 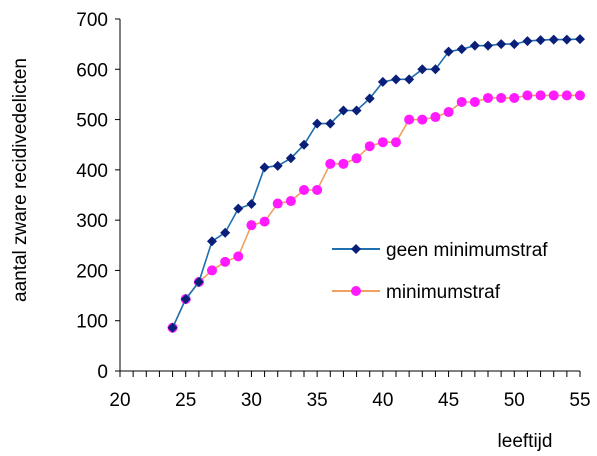 I want to click on legend-label-minimumstraf: minimumstraf, so click(x=443, y=292).